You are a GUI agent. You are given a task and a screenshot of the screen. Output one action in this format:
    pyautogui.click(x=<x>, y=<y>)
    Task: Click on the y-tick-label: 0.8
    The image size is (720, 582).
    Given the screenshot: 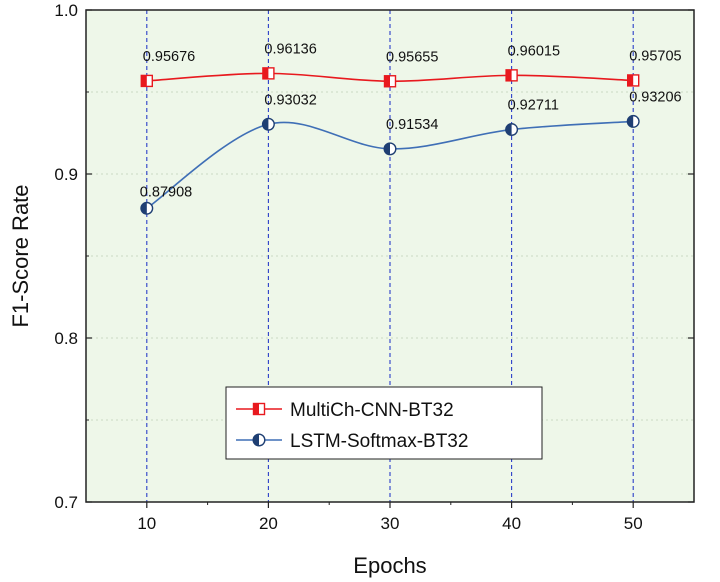 What is the action you would take?
    pyautogui.click(x=66, y=338)
    